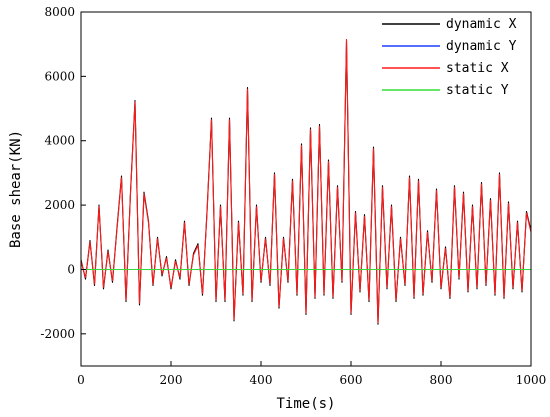  What do you see at coordinates (531, 380) in the screenshot?
I see `x-tick-label: 1000` at bounding box center [531, 380].